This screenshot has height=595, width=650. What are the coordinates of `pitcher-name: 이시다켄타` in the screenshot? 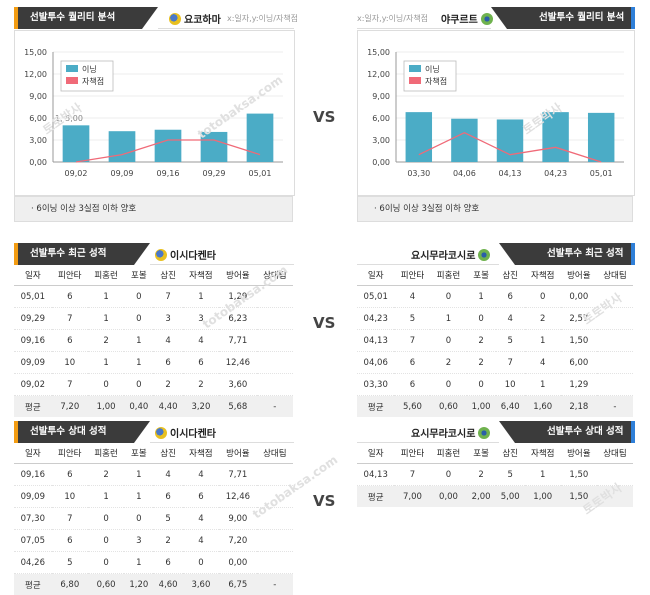 It's located at (184, 432).